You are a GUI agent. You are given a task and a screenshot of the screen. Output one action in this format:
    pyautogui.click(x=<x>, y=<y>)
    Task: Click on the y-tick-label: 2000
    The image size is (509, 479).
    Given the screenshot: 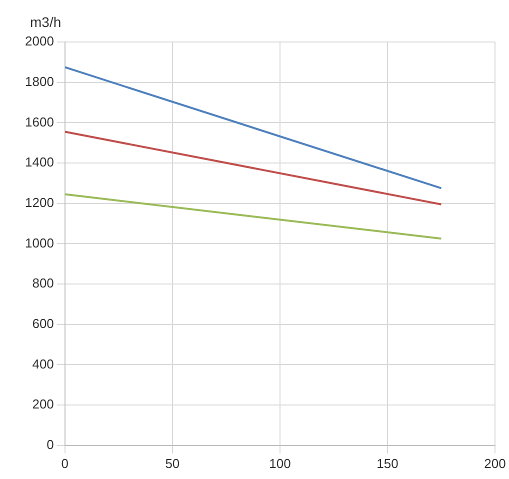 What is the action you would take?
    pyautogui.click(x=39, y=41)
    